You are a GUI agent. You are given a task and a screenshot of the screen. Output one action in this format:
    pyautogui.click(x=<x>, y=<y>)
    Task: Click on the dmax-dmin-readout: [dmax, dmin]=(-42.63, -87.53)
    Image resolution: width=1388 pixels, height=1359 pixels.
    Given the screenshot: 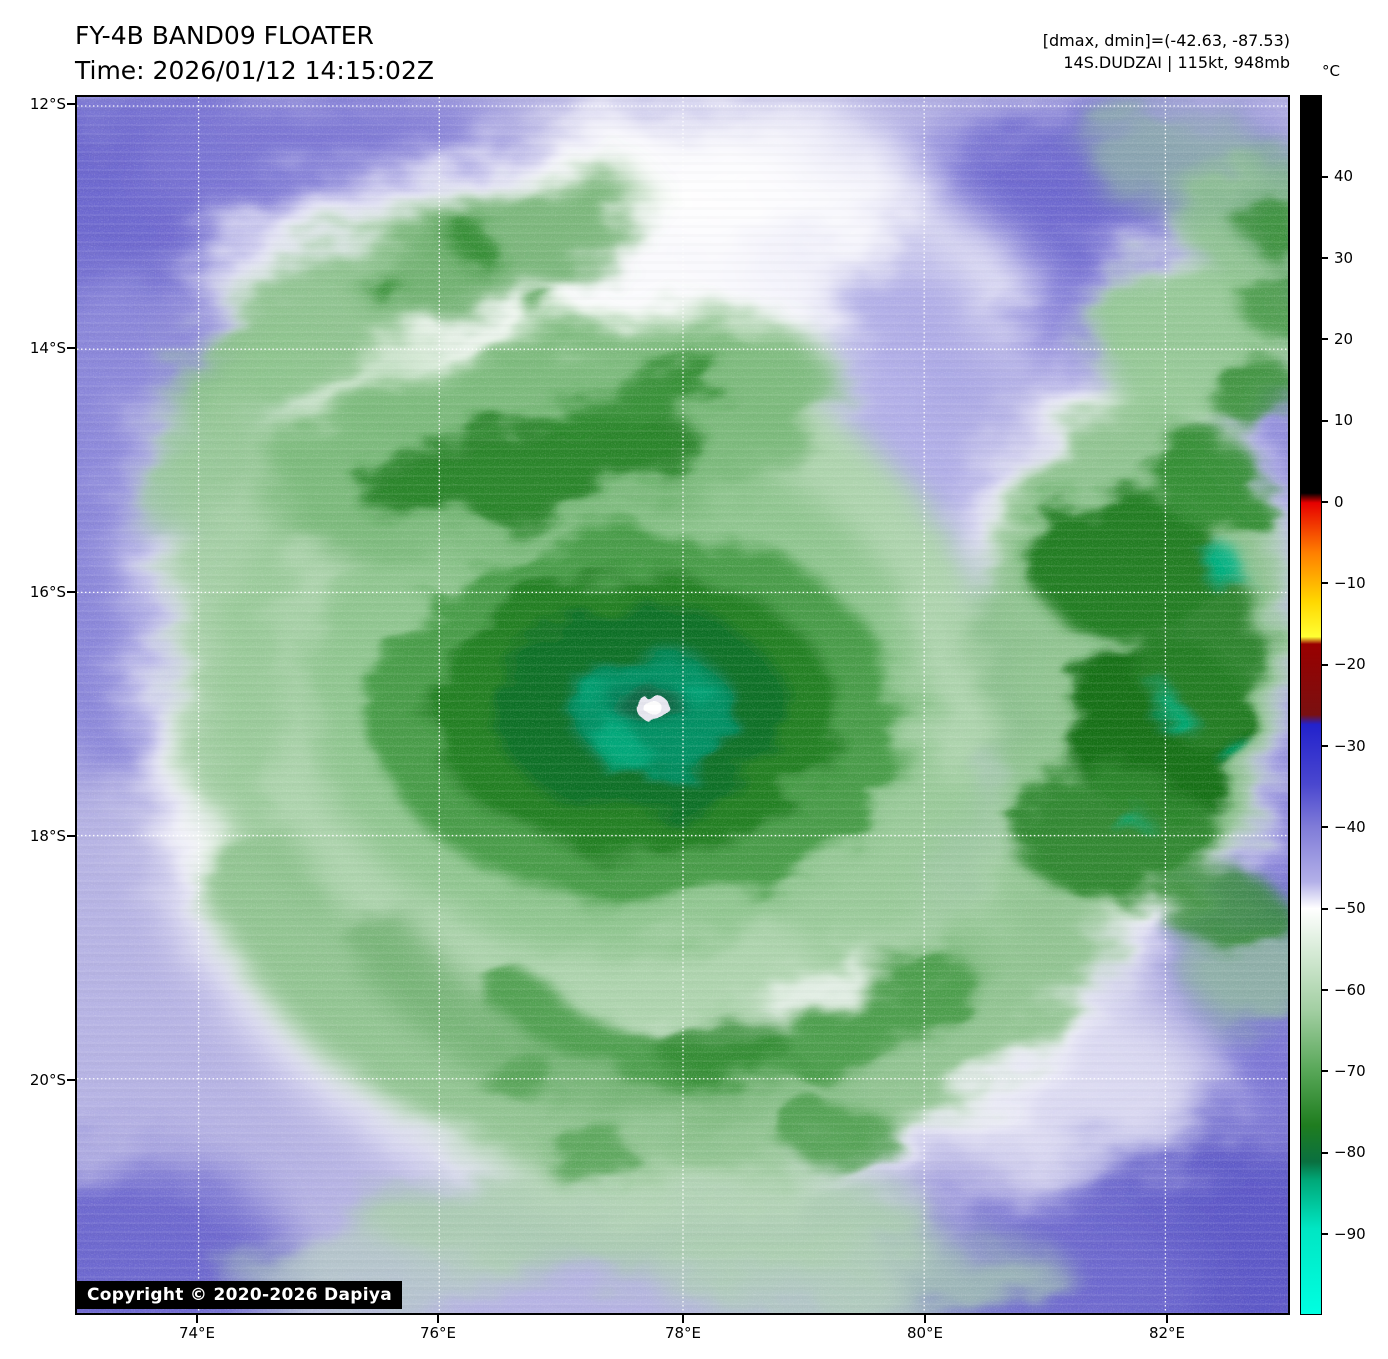 What is the action you would take?
    pyautogui.click(x=1166, y=40)
    